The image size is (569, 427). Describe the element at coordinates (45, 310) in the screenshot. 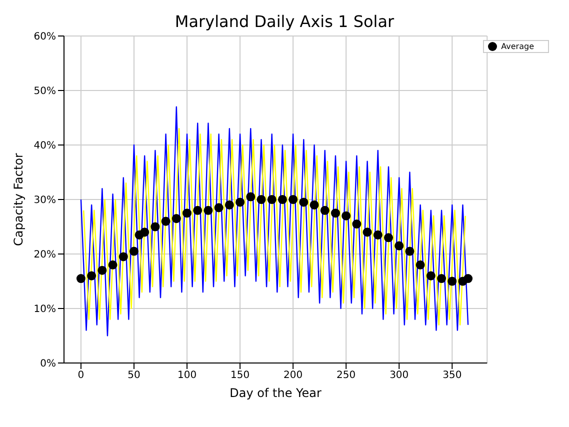

I see `y-tick-label: 10%` at that location.